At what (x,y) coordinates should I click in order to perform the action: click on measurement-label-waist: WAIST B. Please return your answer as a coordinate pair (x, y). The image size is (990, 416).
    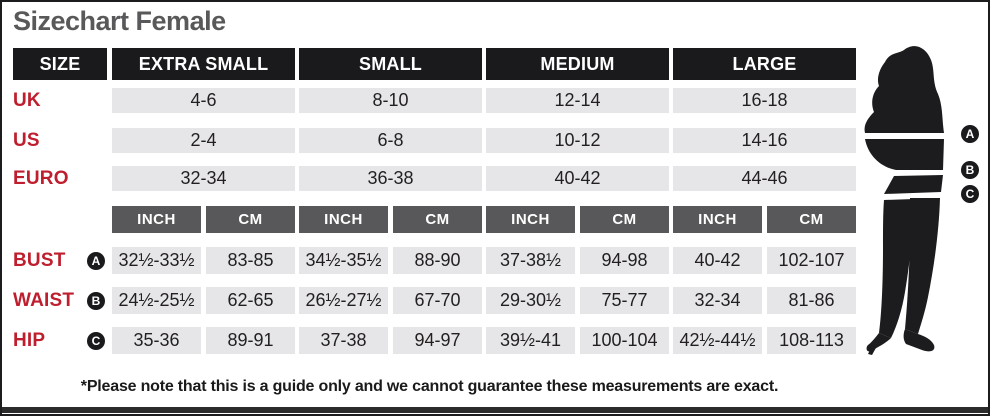
    Looking at the image, I should click on (60, 300).